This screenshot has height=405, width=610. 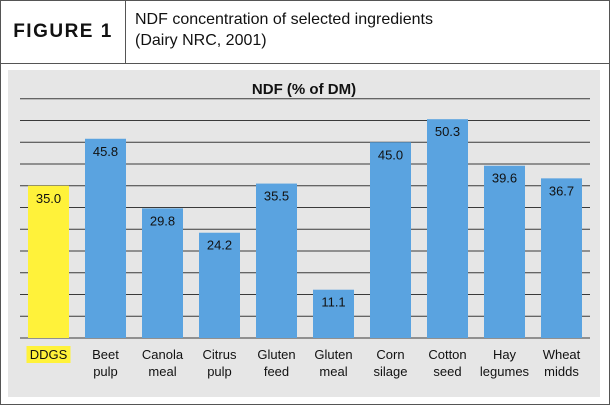 What do you see at coordinates (105, 354) in the screenshot?
I see `category-label: Beet` at bounding box center [105, 354].